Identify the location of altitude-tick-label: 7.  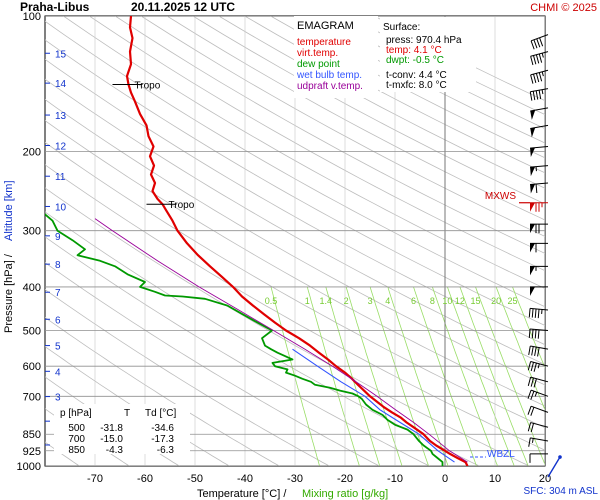
(58, 293).